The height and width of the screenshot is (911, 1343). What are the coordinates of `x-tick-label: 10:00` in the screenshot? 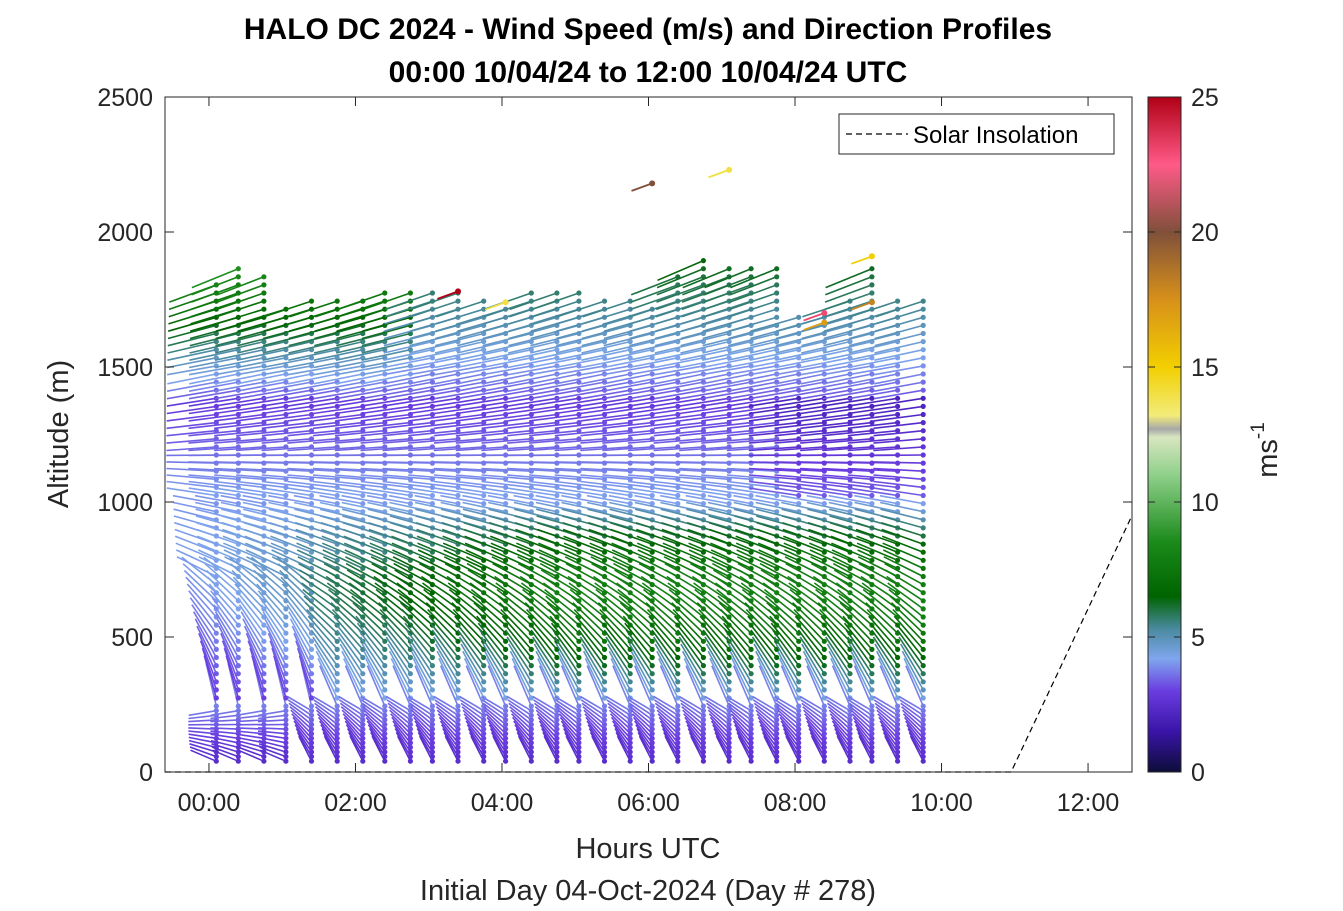 It's located at (941, 803).